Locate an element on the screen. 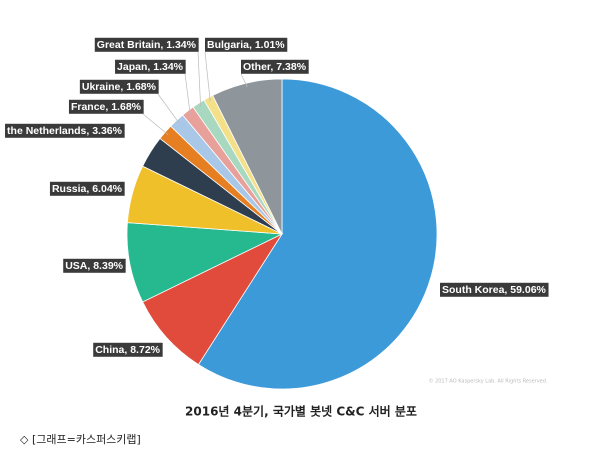  data-label: Russia, 6.04% is located at coordinates (87, 189).